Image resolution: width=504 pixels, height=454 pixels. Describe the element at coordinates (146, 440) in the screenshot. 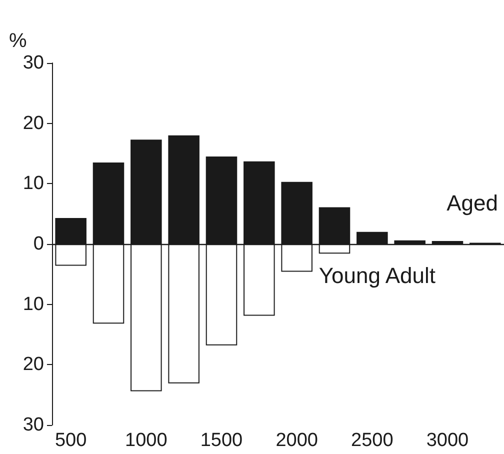

I see `x-tick-label: 1000` at that location.